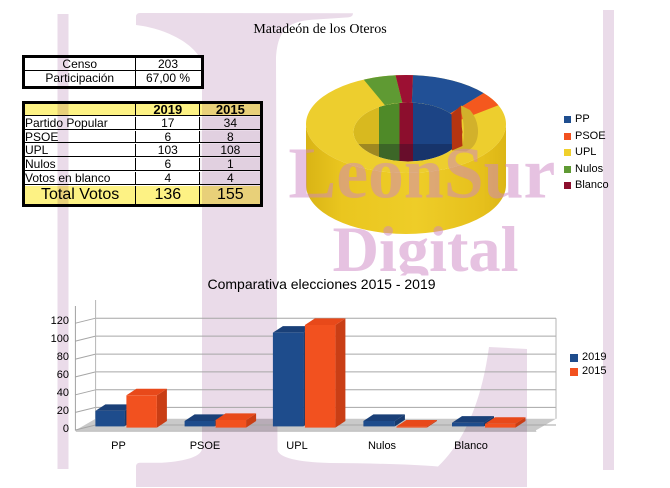 This screenshot has height=488, width=670. What do you see at coordinates (421, 173) in the screenshot?
I see `svg-text: LeonSur` at bounding box center [421, 173].